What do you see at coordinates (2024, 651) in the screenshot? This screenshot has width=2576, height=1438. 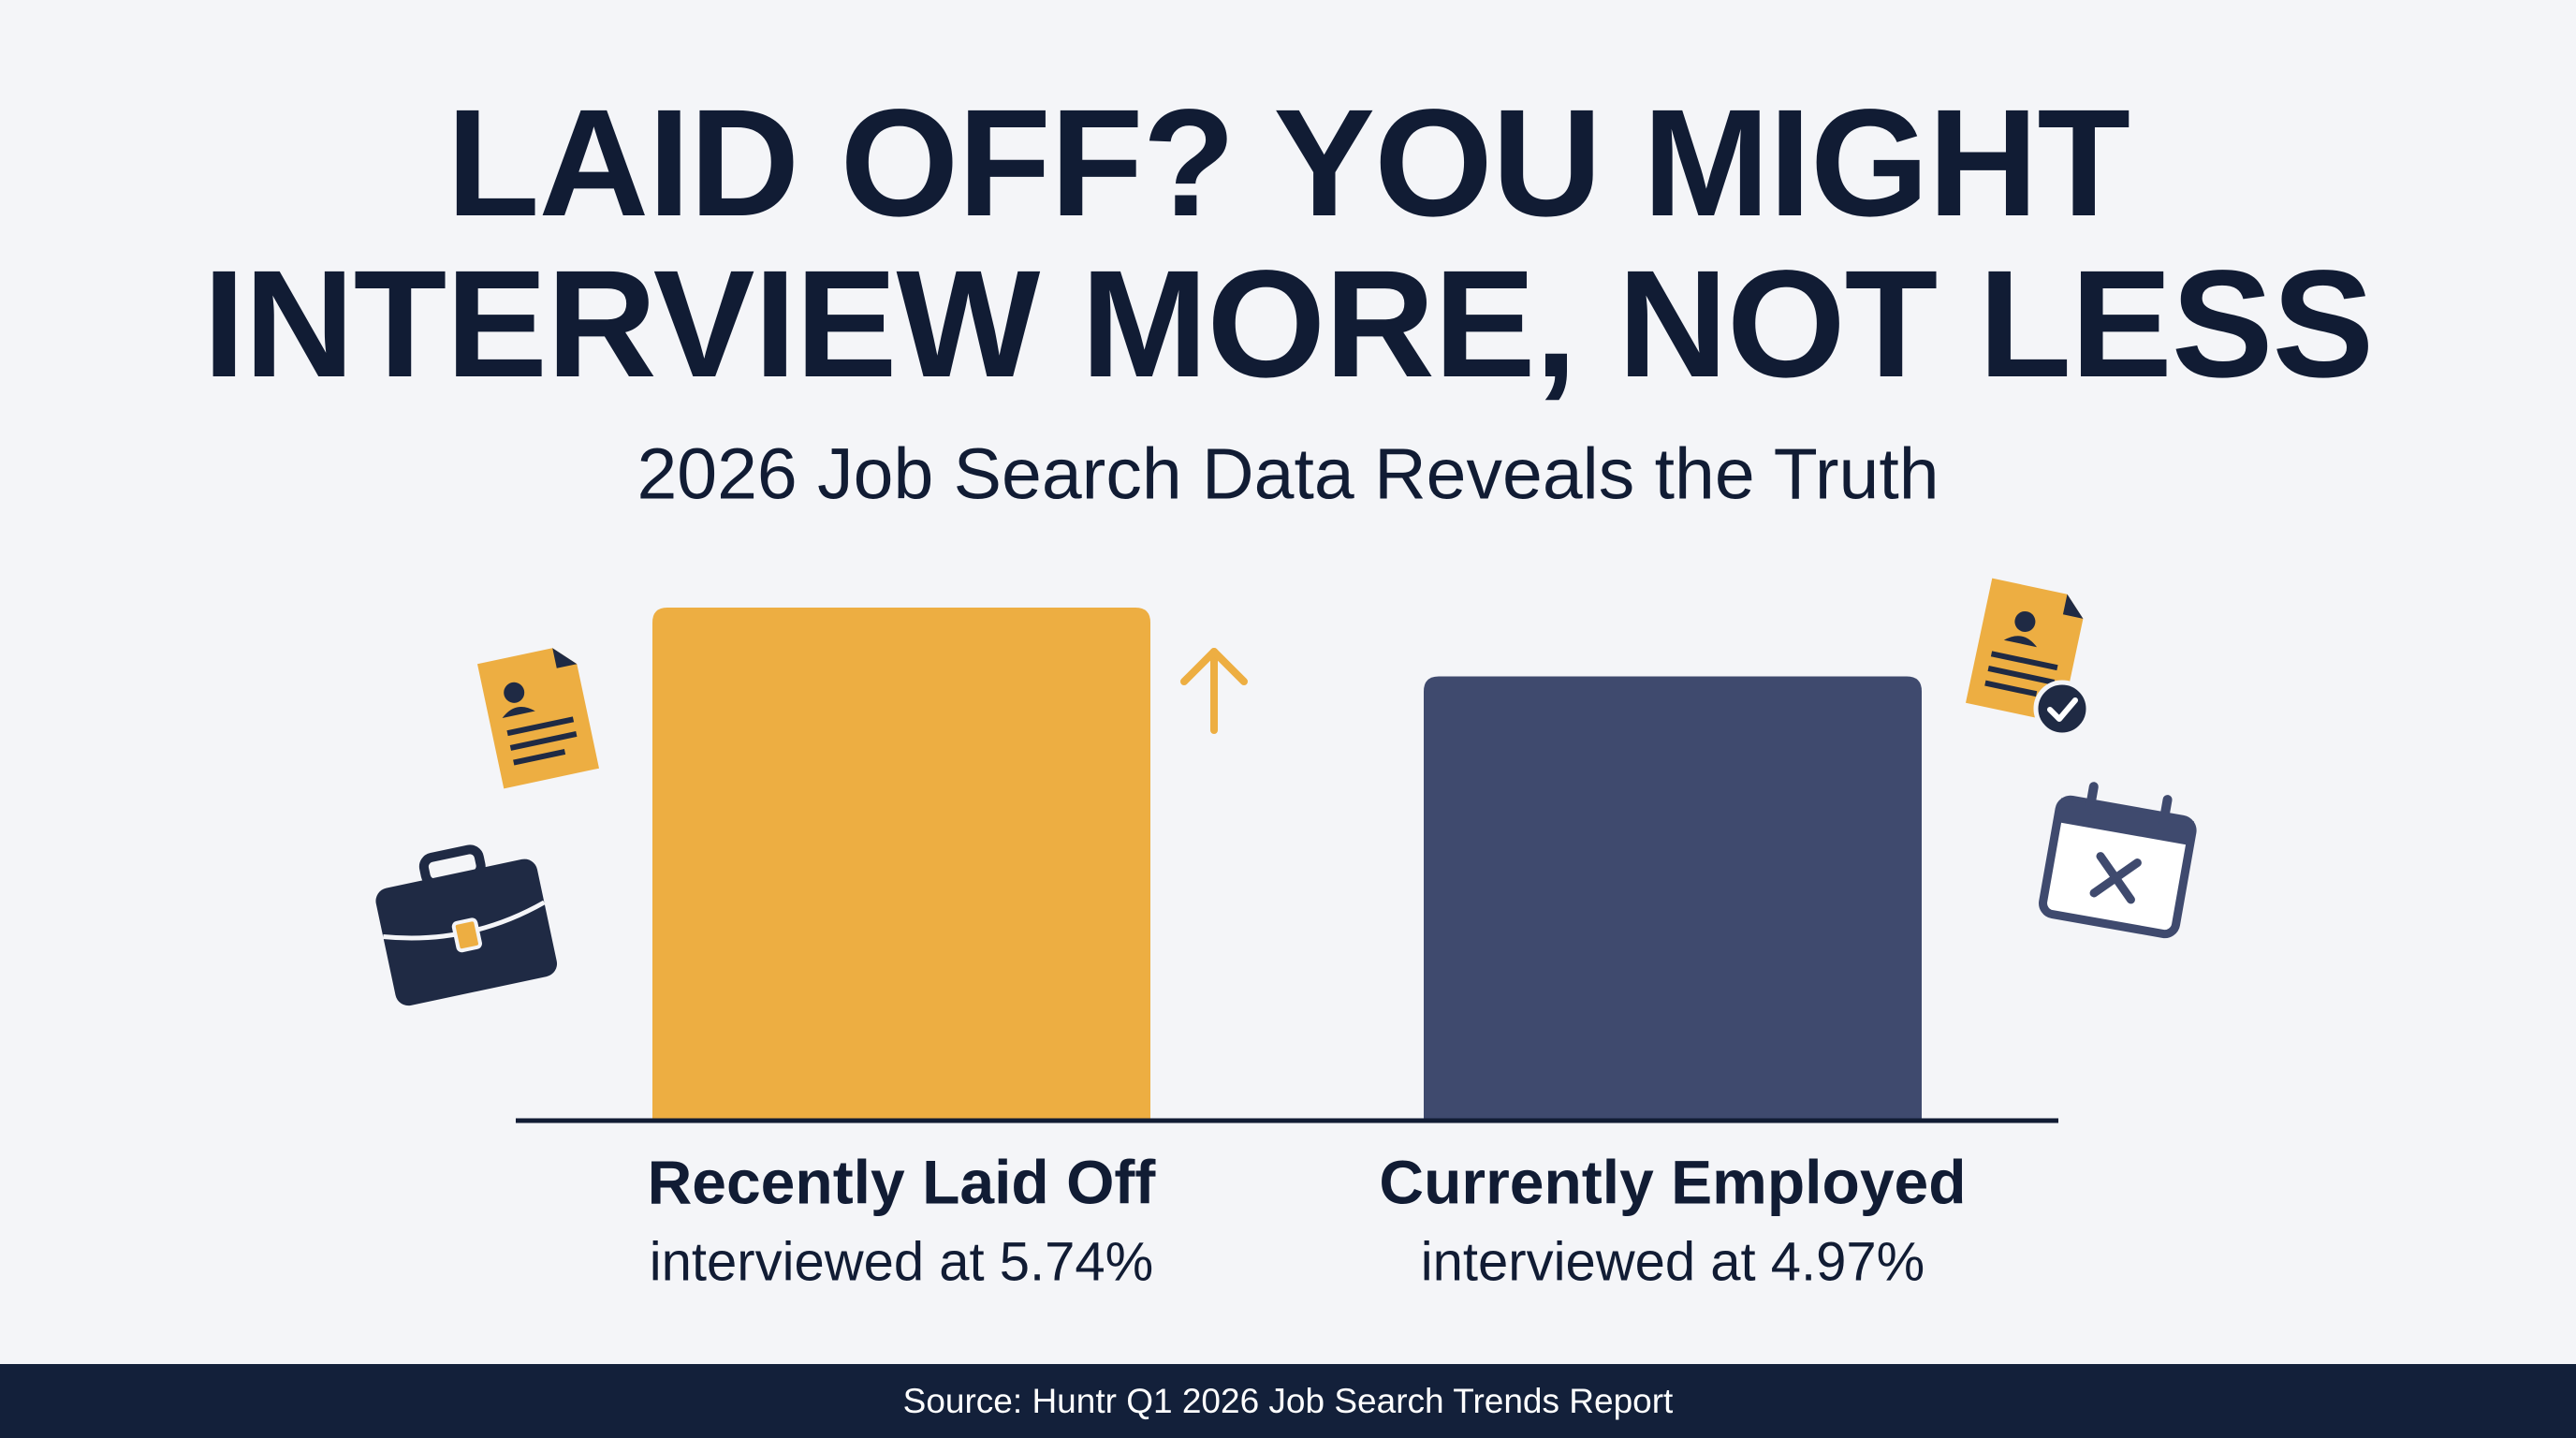 I see `resume-check-icon` at bounding box center [2024, 651].